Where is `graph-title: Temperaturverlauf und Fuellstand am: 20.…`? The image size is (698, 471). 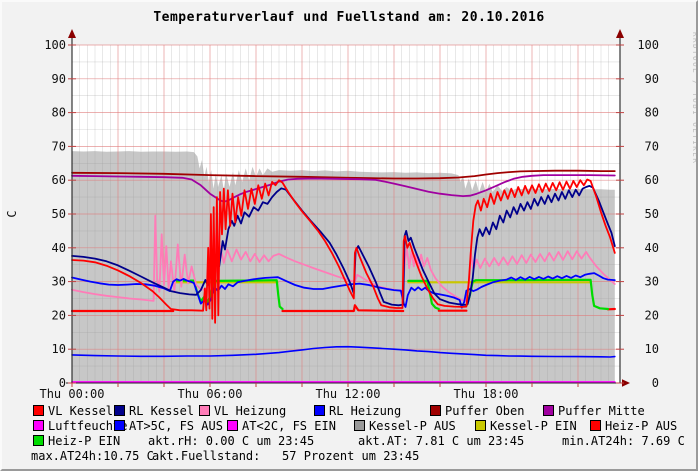 graph-title: Temperaturverlauf und Fuellstand am: 20.… is located at coordinates (349, 17).